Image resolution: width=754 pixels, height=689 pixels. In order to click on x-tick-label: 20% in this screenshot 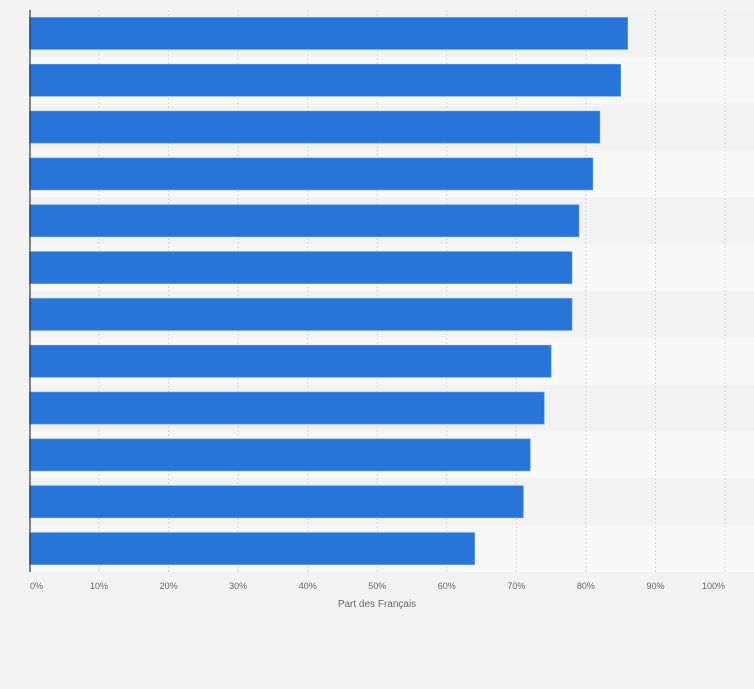, I will do `click(169, 586)`.